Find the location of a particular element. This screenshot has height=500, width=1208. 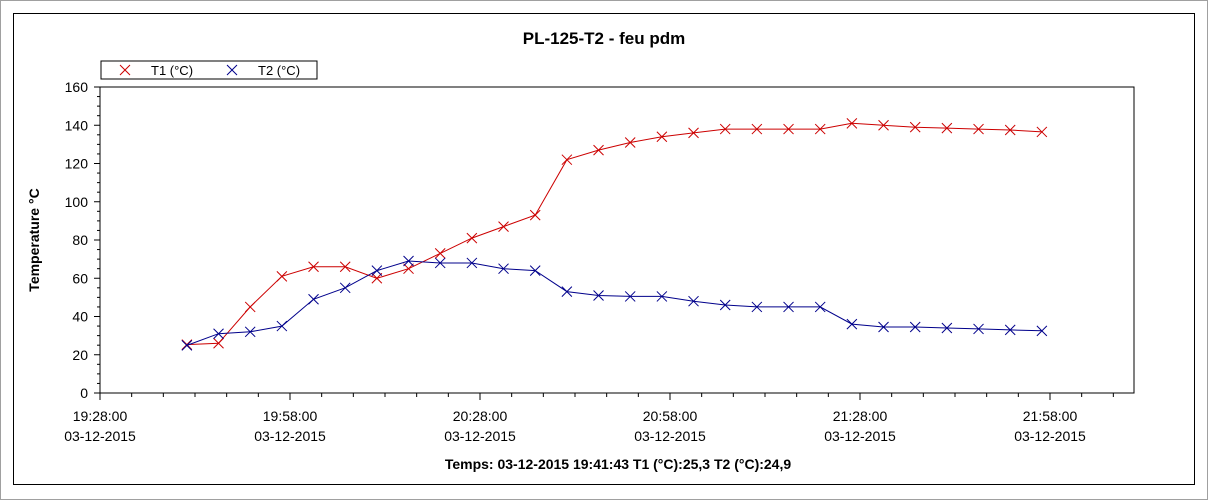

y-tick-label: 40 is located at coordinates (80, 317).